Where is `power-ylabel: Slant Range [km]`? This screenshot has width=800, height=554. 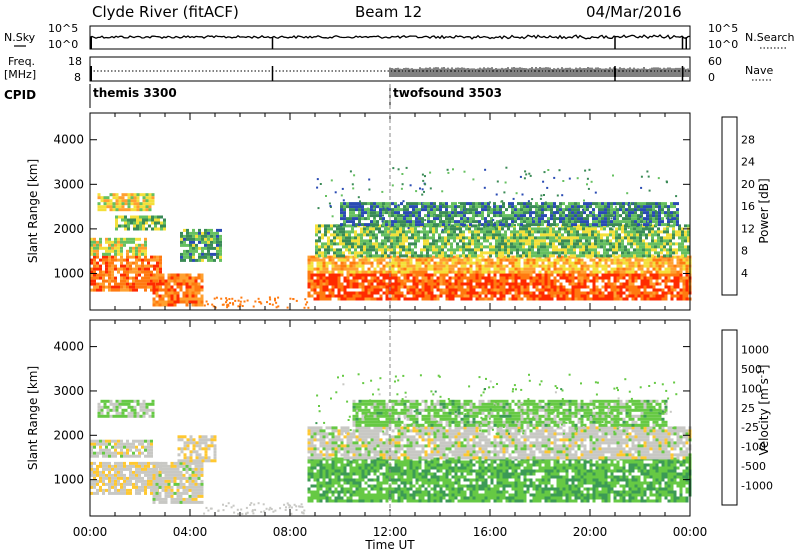 power-ylabel: Slant Range [km] is located at coordinates (33, 211).